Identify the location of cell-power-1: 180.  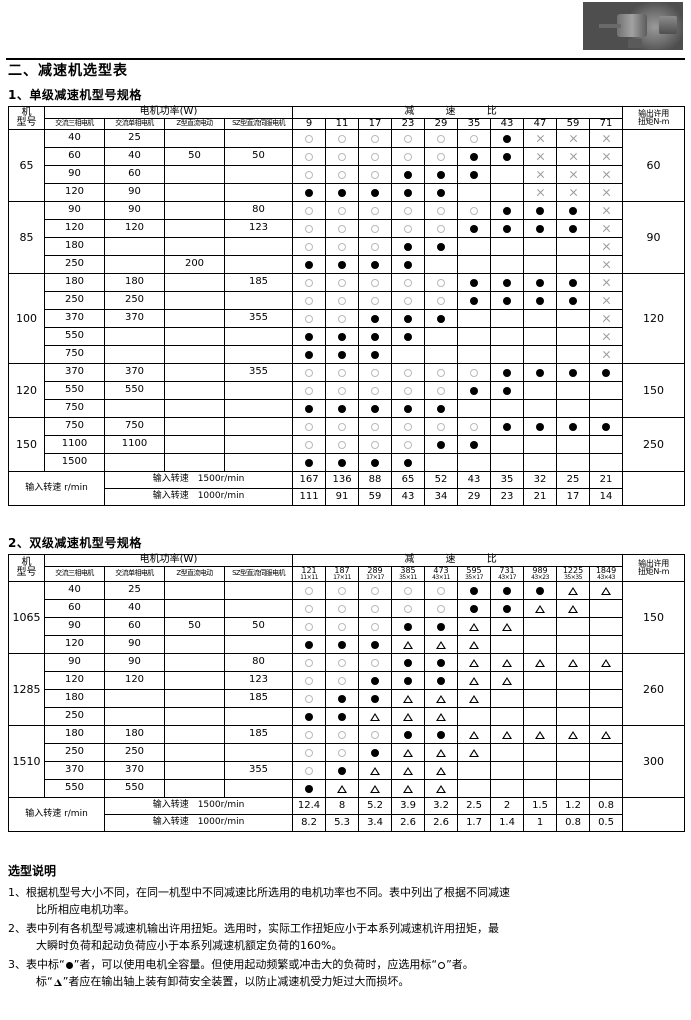
(74, 282).